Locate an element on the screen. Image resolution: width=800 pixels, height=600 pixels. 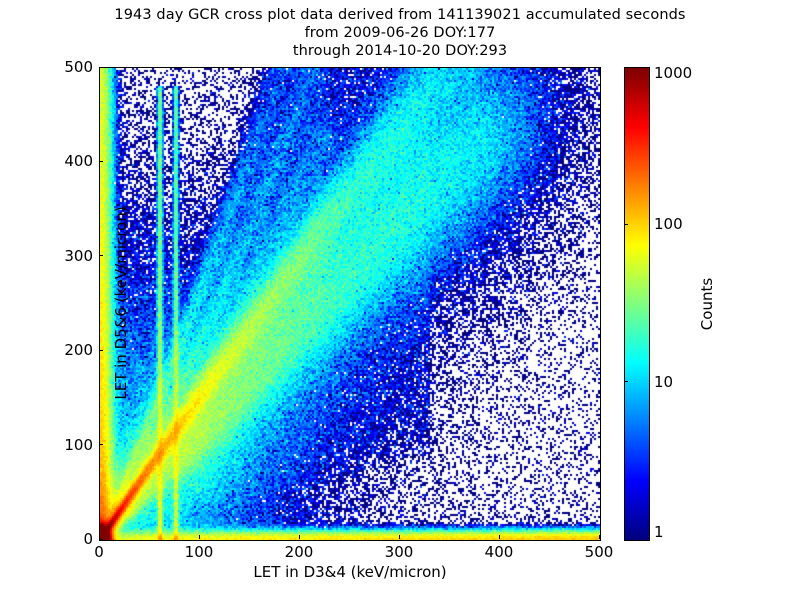
y-tick-label: 300 is located at coordinates (78, 255).